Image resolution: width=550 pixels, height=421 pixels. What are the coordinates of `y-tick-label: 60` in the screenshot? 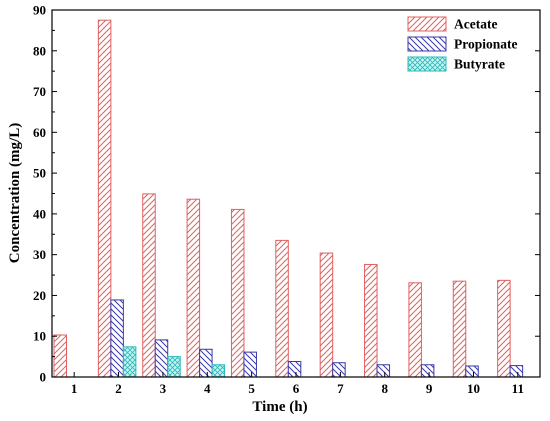 It's located at (39, 132).